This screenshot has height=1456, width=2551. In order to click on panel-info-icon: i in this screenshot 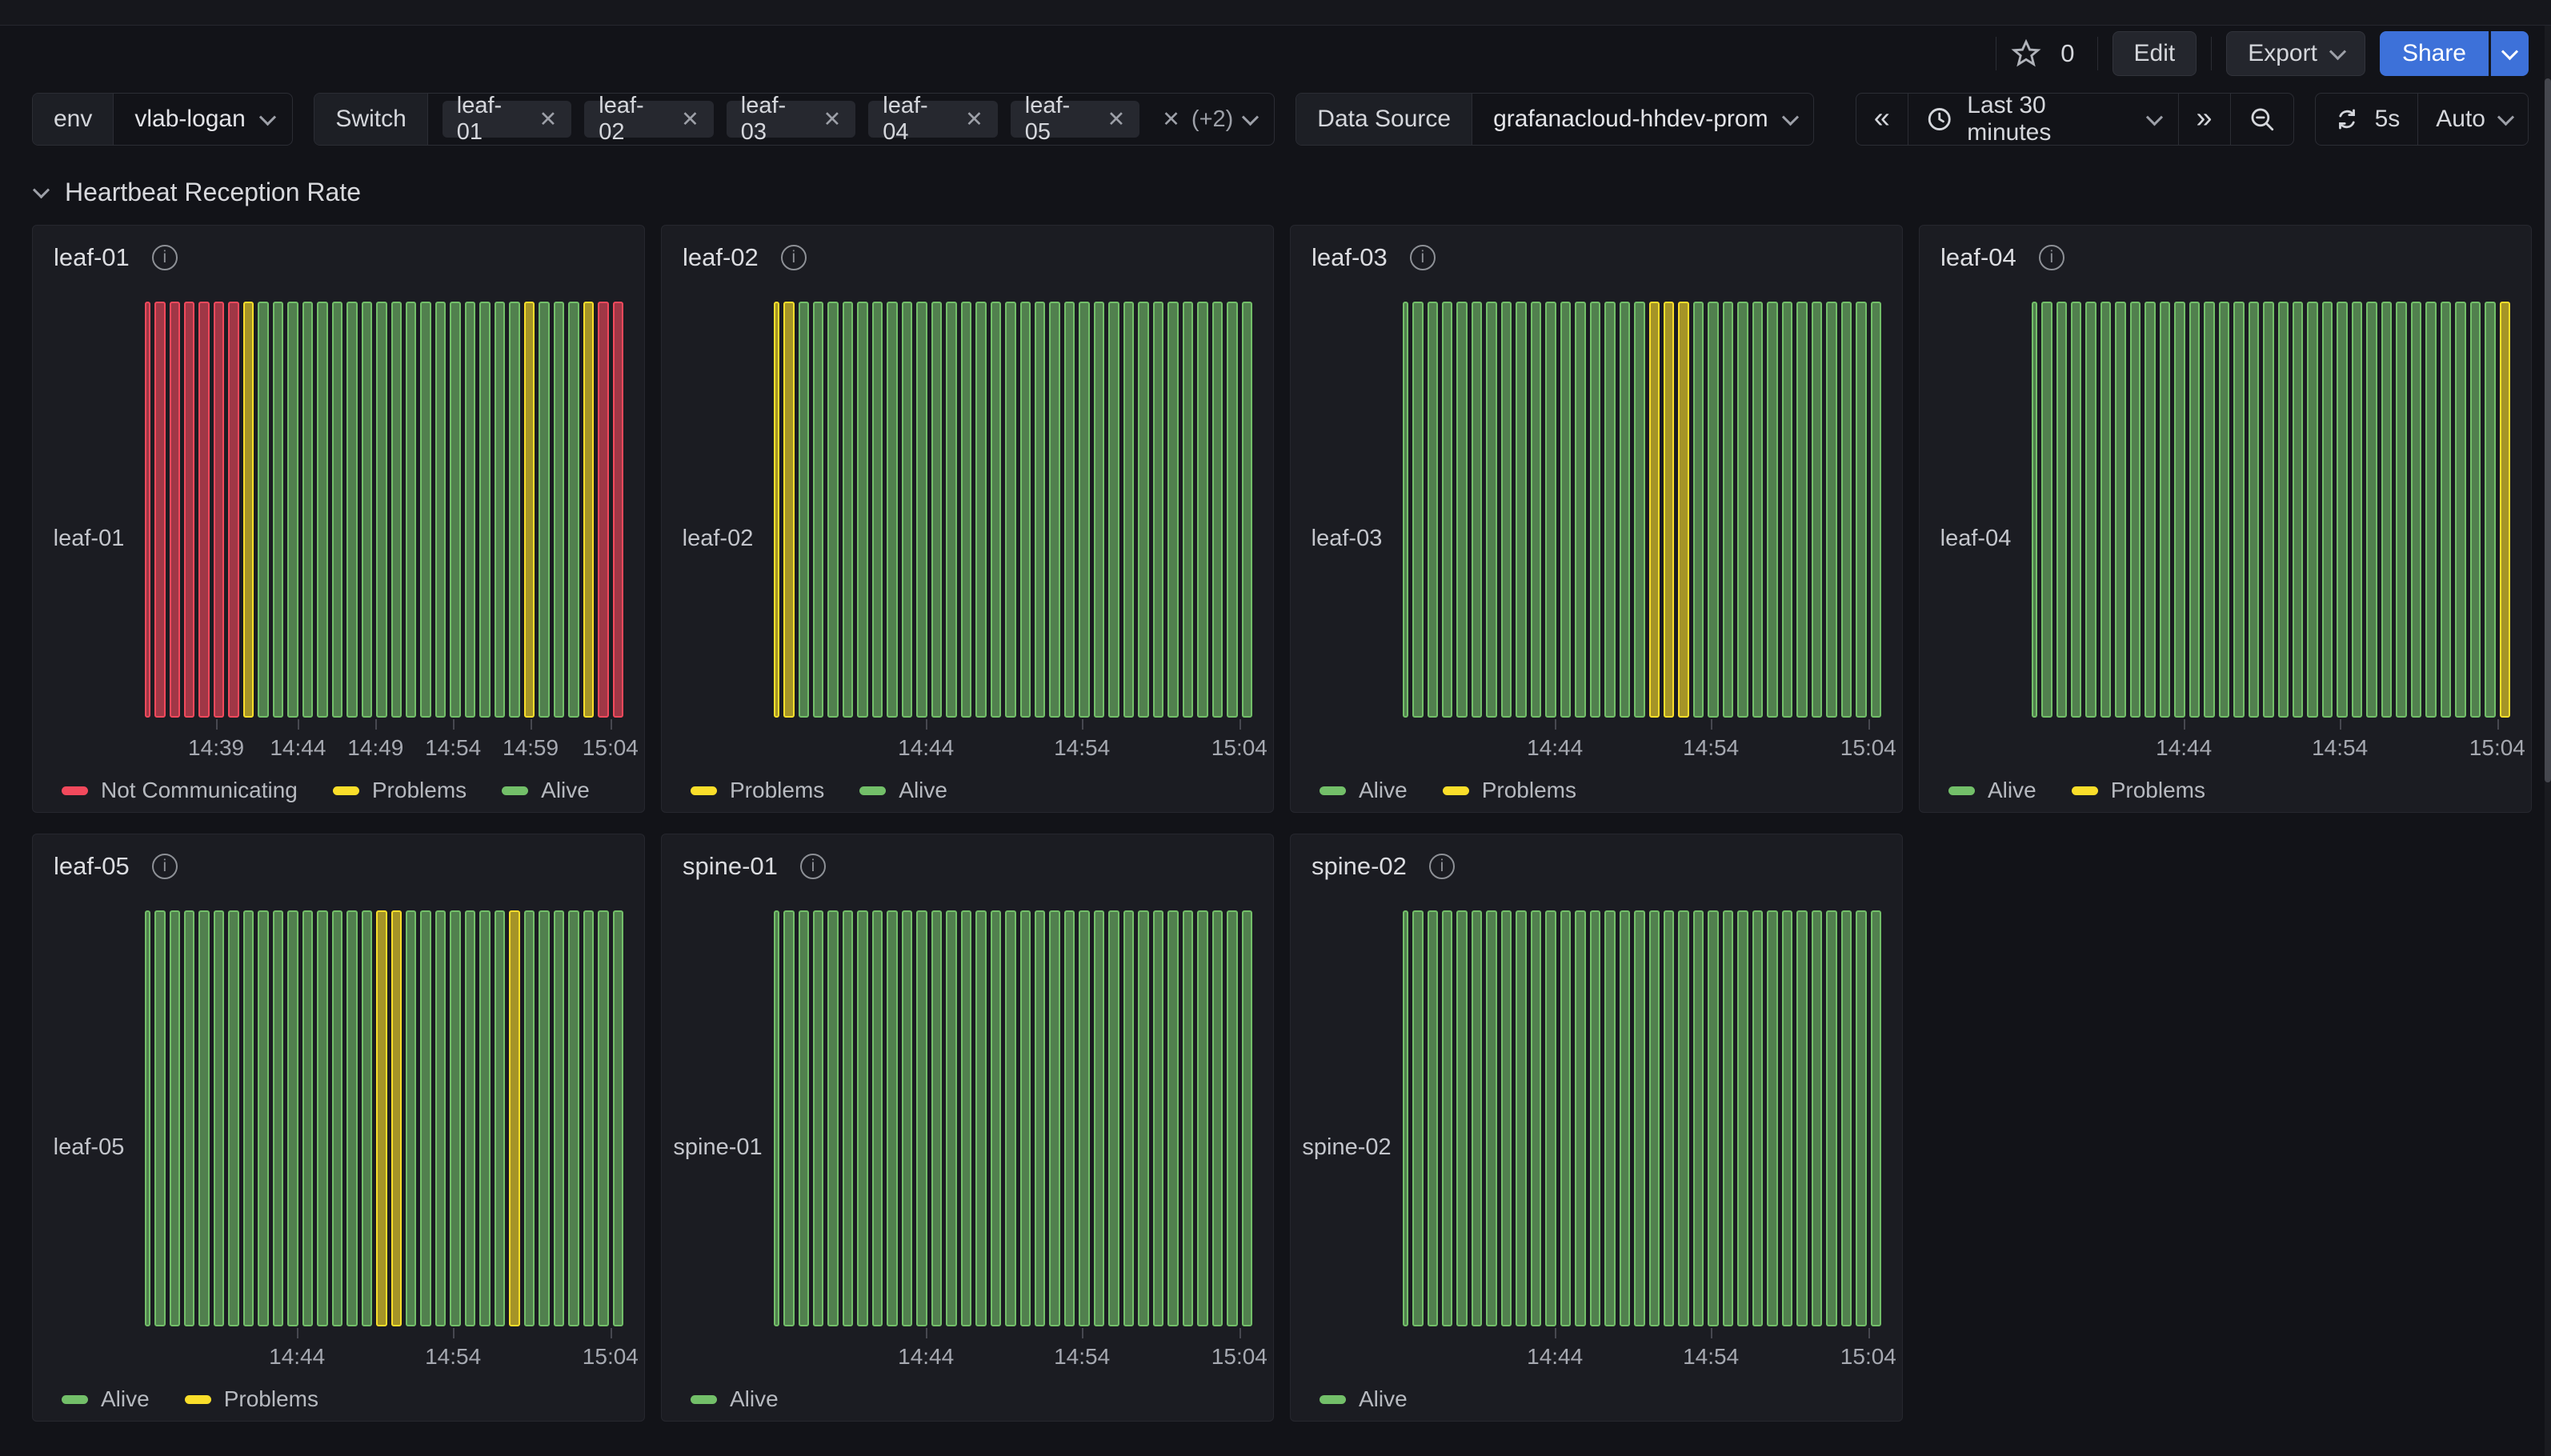, I will do `click(1422, 257)`.